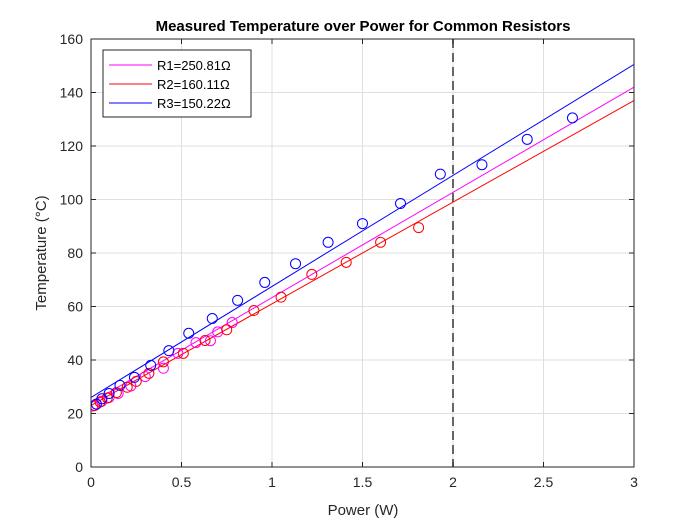  Describe the element at coordinates (41, 252) in the screenshot. I see `y-axis-label: Temperature (°C)` at that location.